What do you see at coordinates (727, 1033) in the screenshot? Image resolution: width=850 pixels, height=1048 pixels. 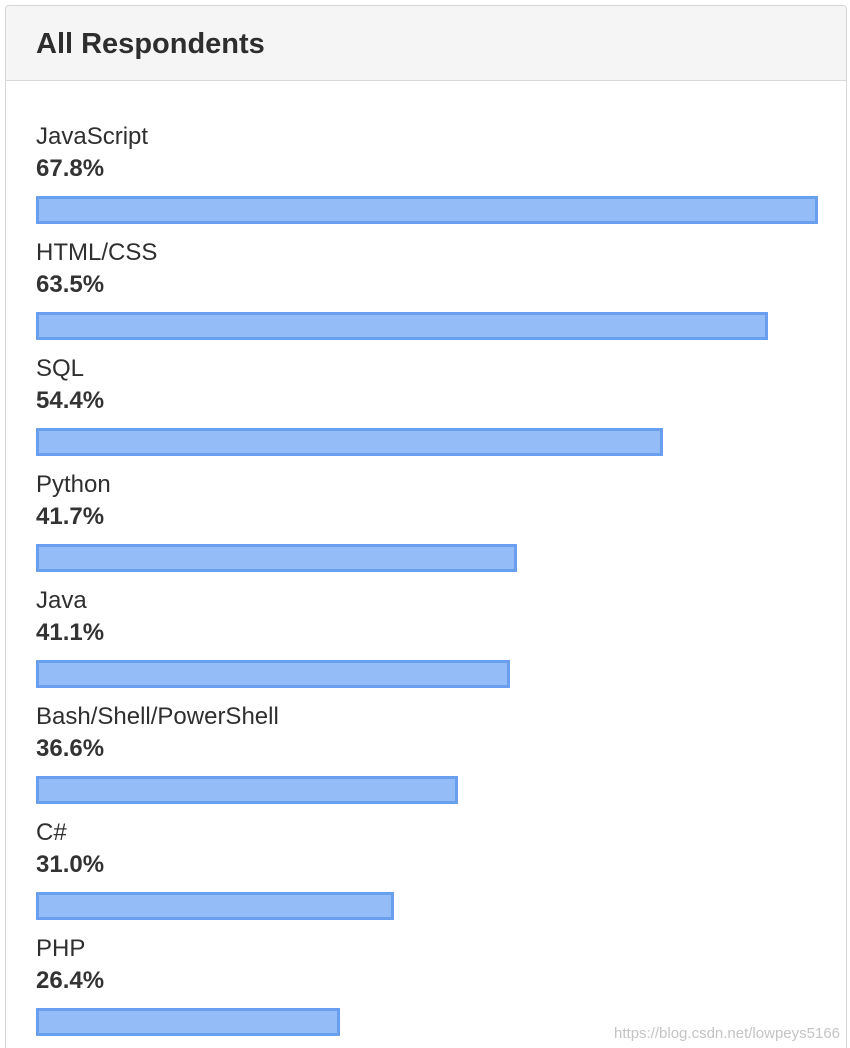 I see `watermark: https://blog.csdn.net/lowpeys5166` at bounding box center [727, 1033].